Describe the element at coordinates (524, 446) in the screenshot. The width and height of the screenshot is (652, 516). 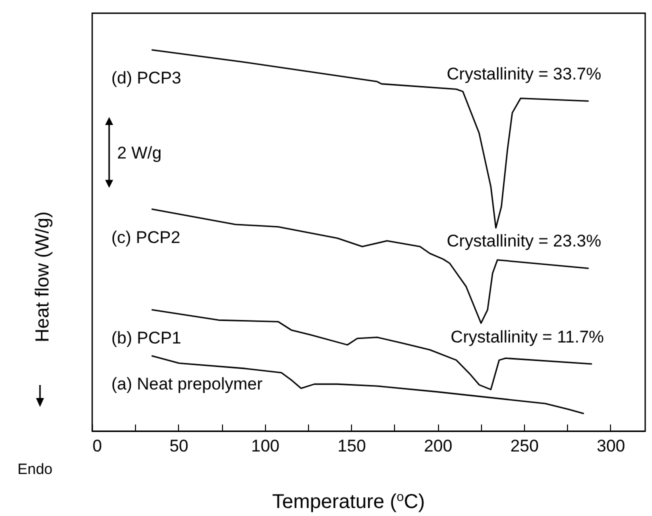
I see `x-tick-label: 250` at that location.